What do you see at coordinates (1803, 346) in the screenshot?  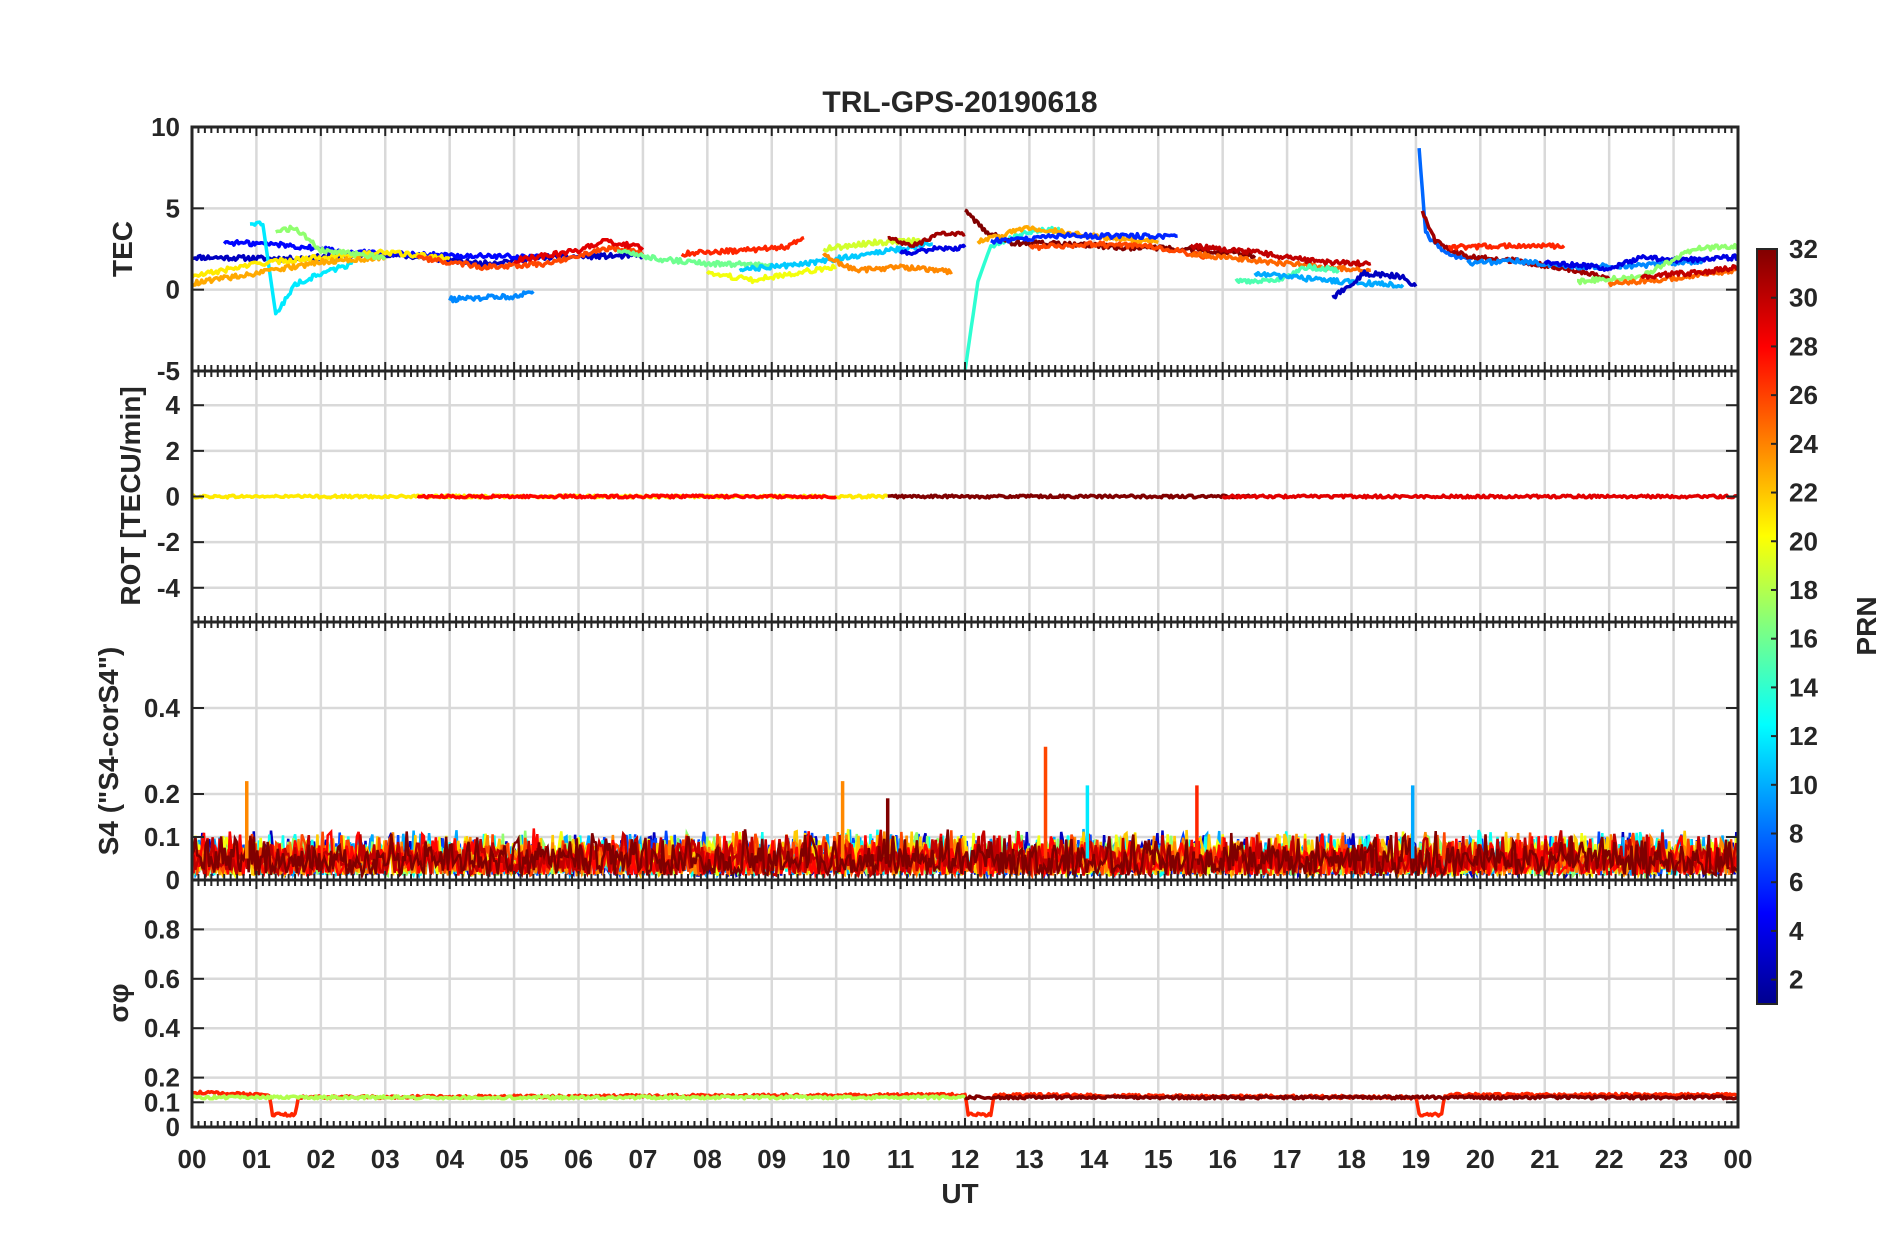 I see `colorbar-tick-label: 28` at bounding box center [1803, 346].